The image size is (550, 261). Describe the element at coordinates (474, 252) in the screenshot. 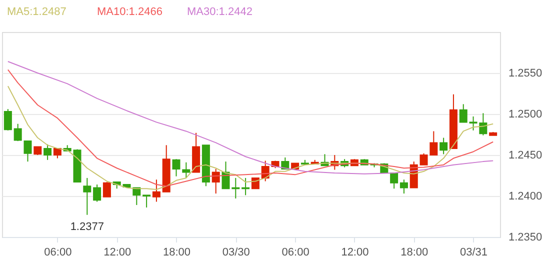

I see `x-tick-label: 03/31` at that location.